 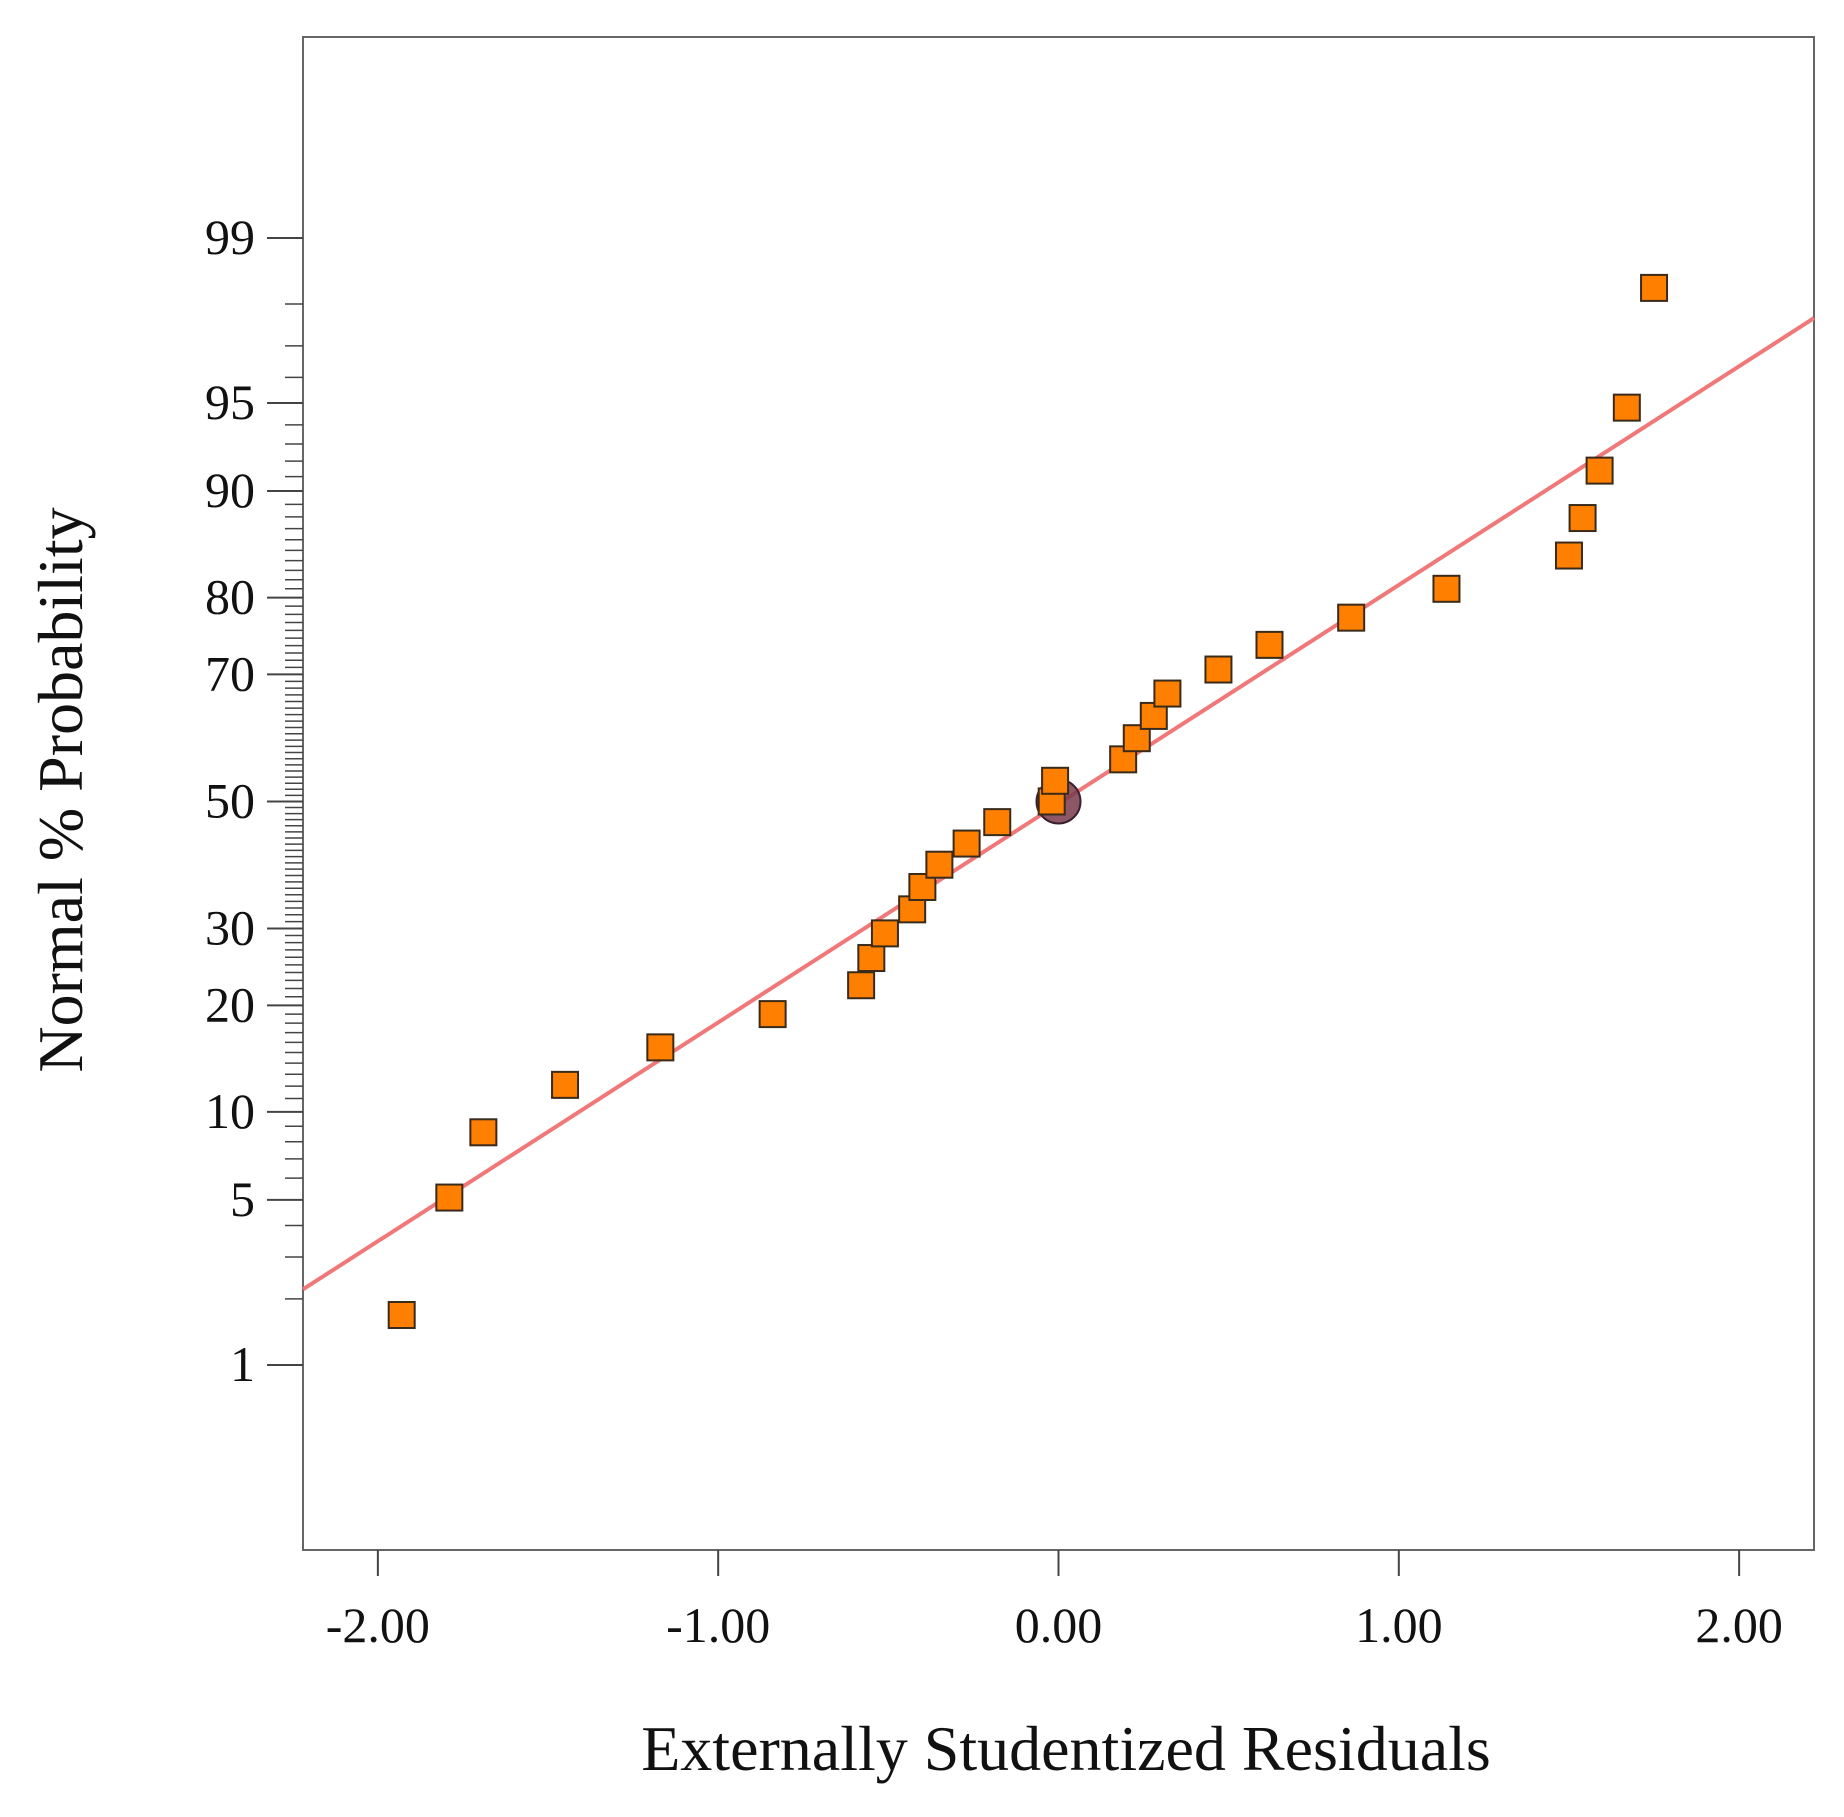 What do you see at coordinates (1066, 1748) in the screenshot?
I see `x-axis-title: Externally Studentized Residuals` at bounding box center [1066, 1748].